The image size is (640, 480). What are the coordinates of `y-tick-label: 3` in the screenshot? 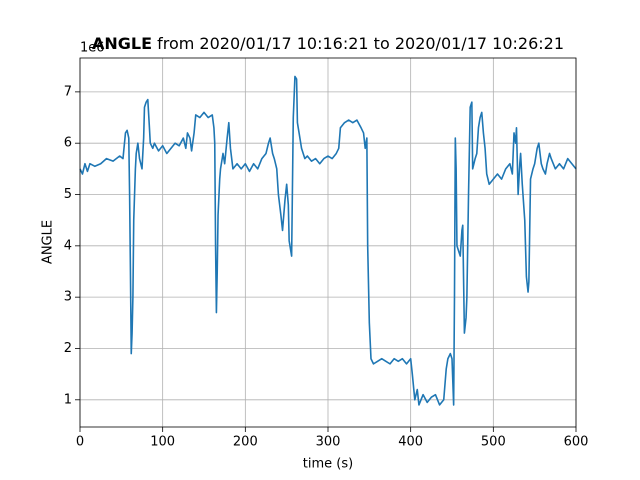 It's located at (68, 297).